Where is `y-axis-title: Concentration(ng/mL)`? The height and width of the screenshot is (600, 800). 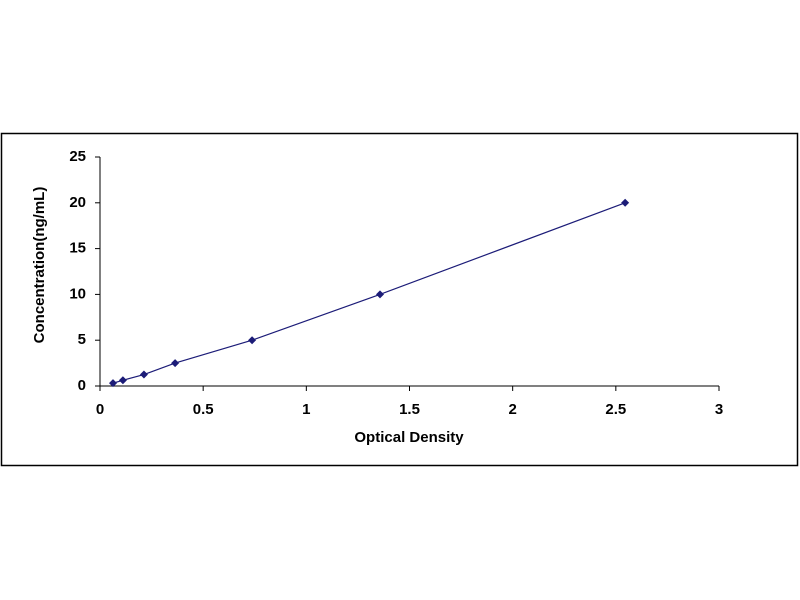
y-axis-title: Concentration(ng/mL) is located at coordinates (39, 265).